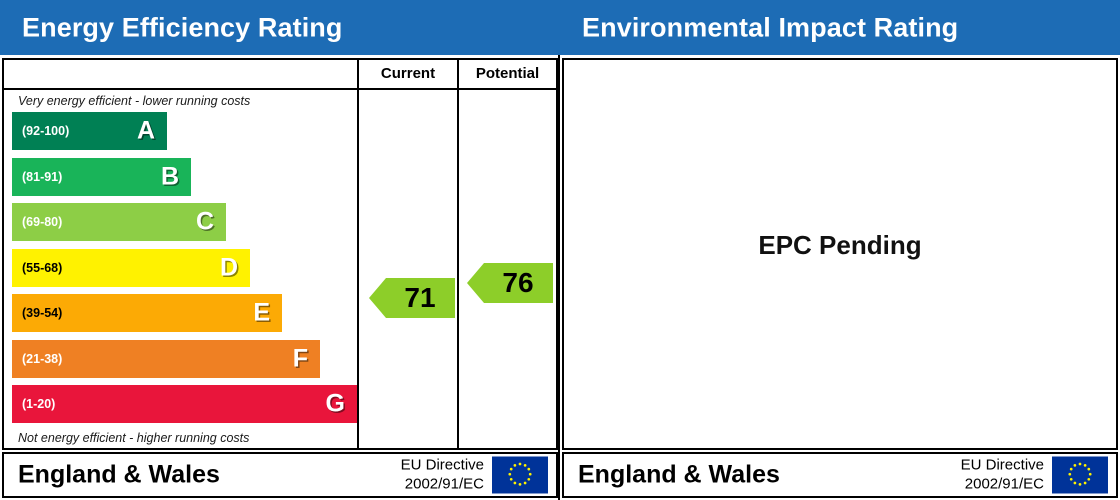  Describe the element at coordinates (42, 221) in the screenshot. I see `rating-band-range: (69-80)` at that location.